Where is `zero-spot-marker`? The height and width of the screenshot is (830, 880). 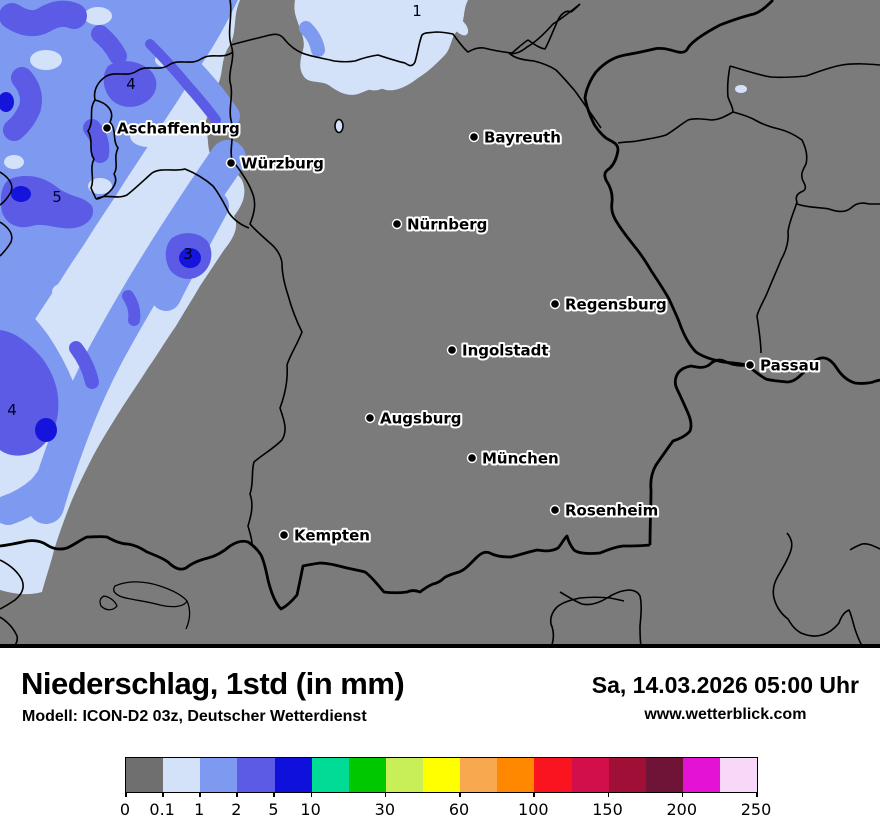
zero-spot-marker is located at coordinates (339, 126).